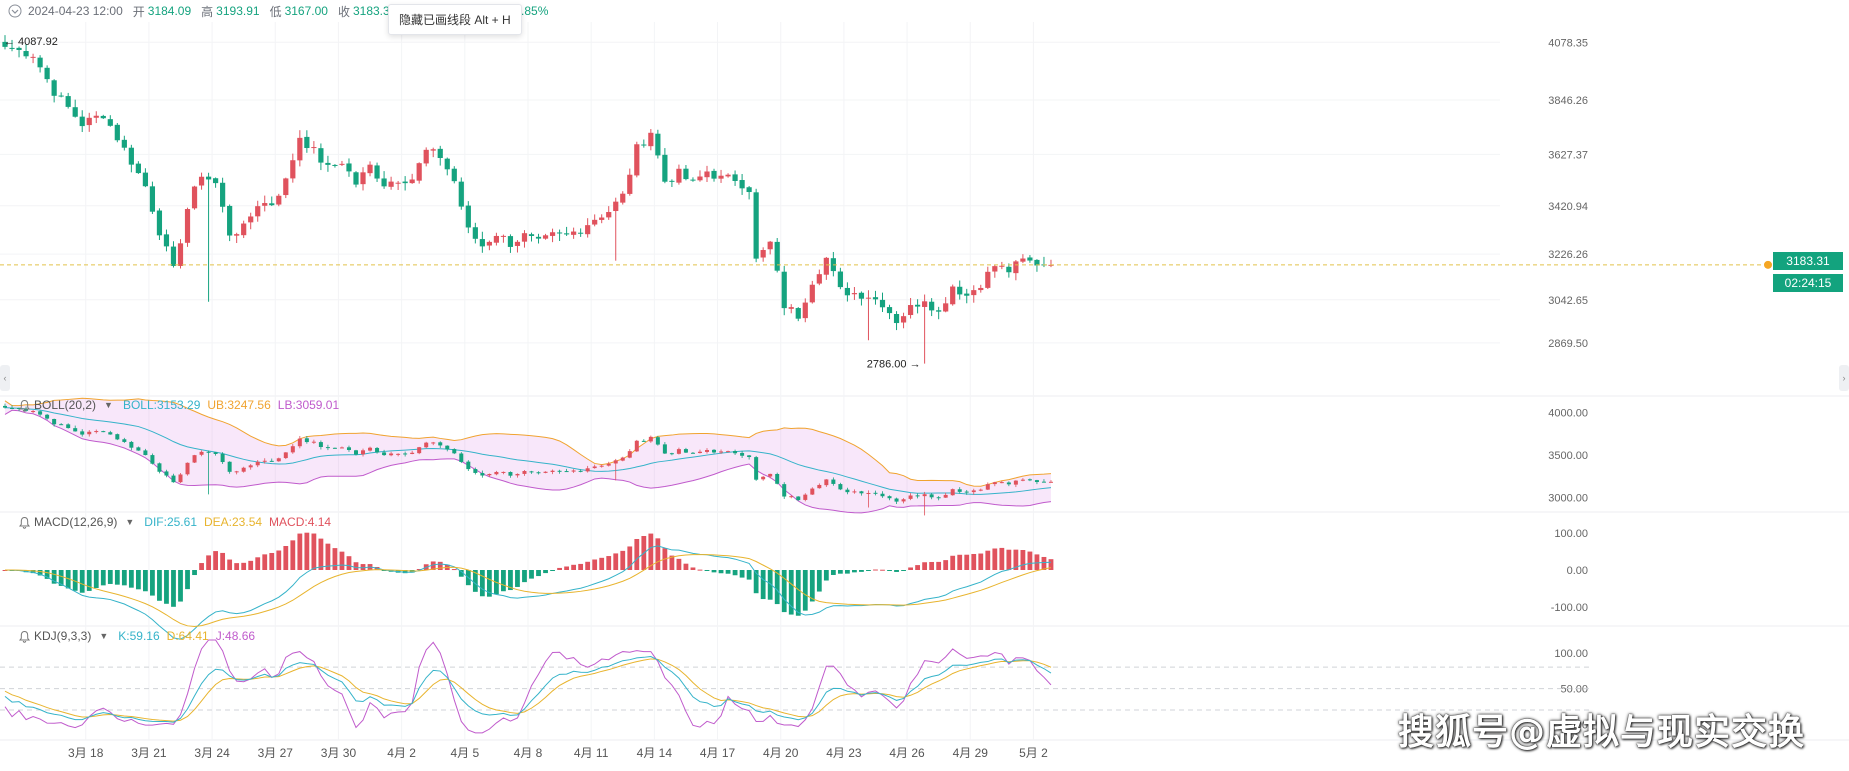  What do you see at coordinates (528, 689) in the screenshot?
I see `kdj-k-line` at bounding box center [528, 689].